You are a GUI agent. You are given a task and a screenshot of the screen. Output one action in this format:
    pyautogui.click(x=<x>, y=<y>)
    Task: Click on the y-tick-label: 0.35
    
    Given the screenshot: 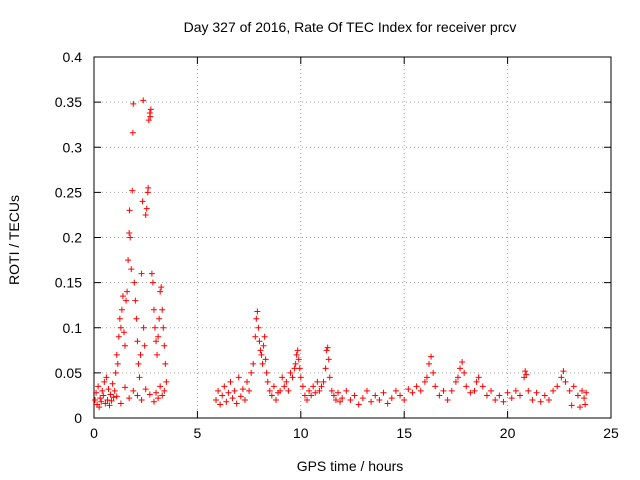 What is the action you would take?
    pyautogui.click(x=68, y=102)
    